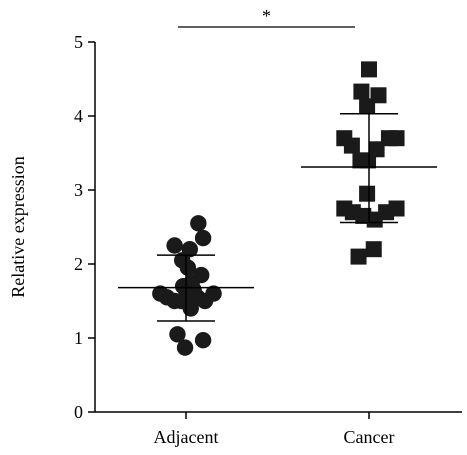 The height and width of the screenshot is (455, 467). Describe the element at coordinates (84, 227) in the screenshot. I see `y-axis-ticks: 0 1 2 3 4 5` at that location.